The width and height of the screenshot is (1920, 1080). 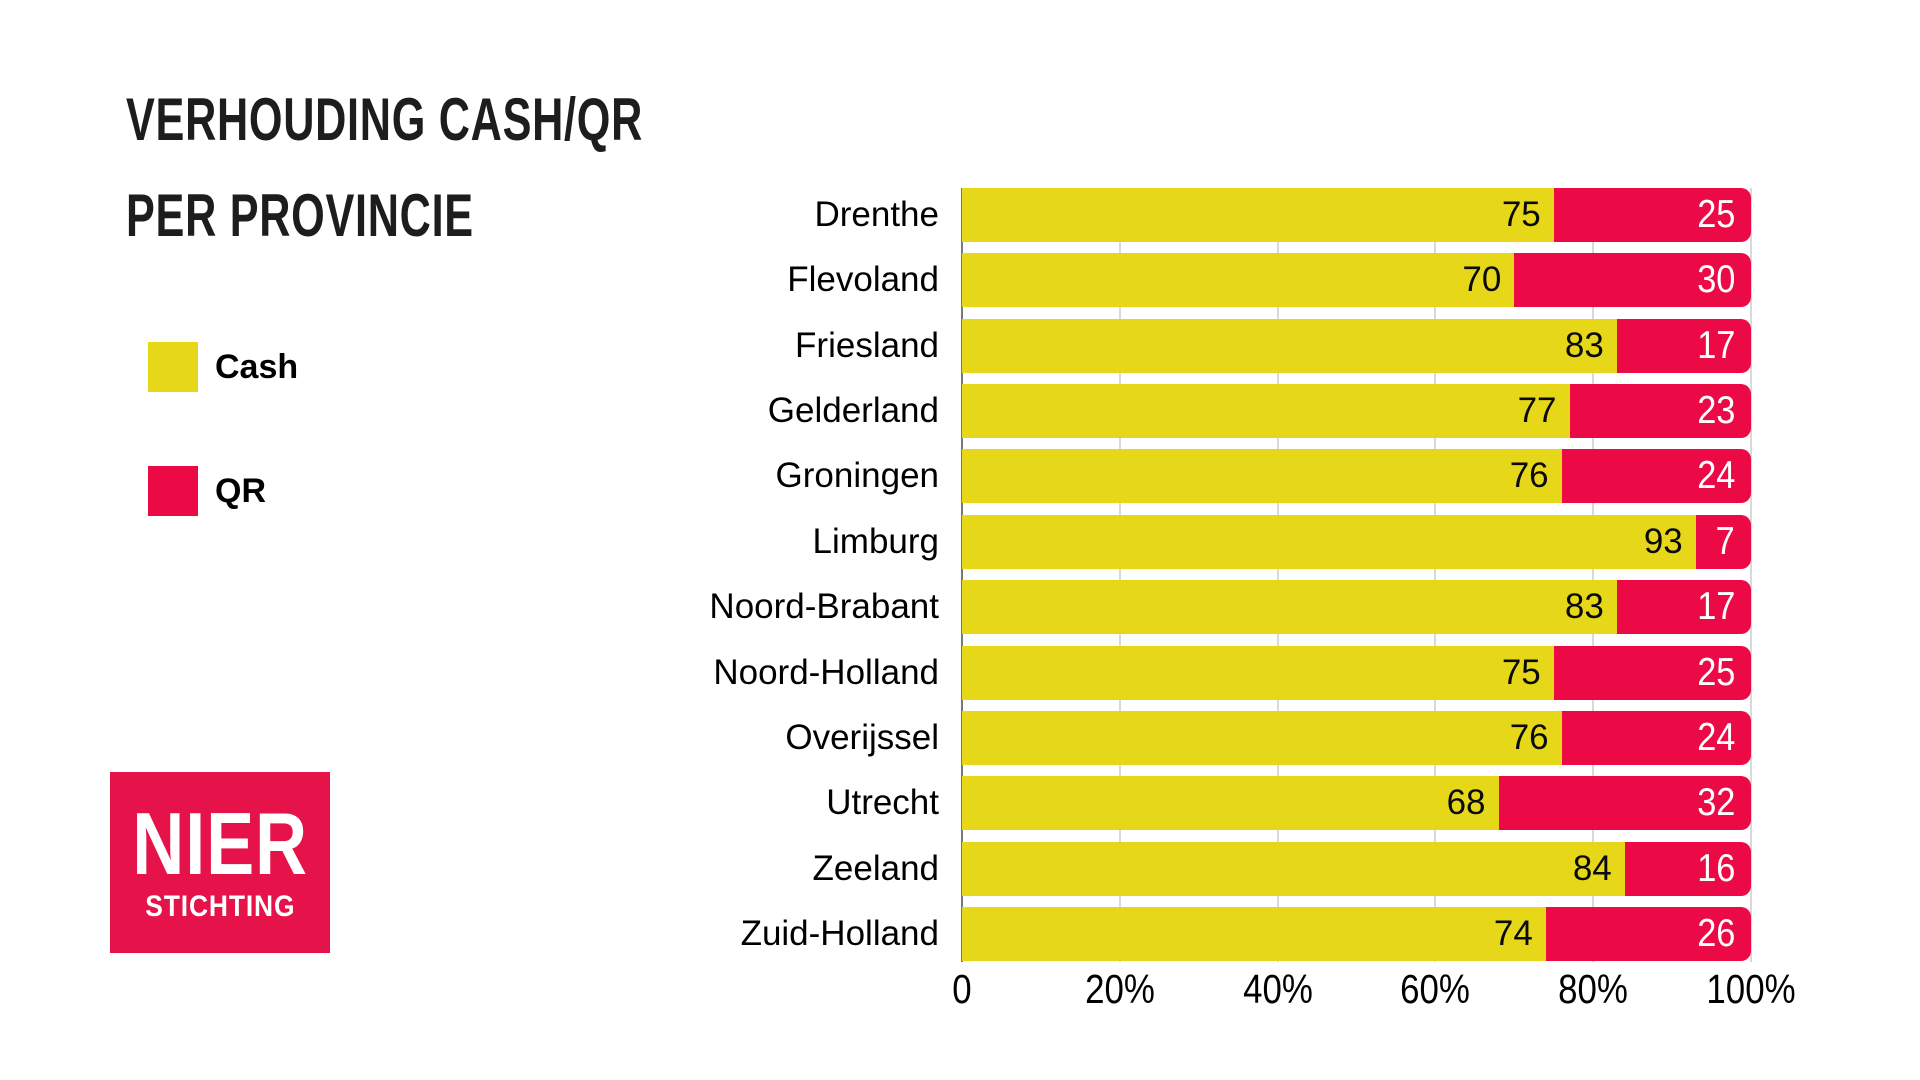 I want to click on row-label-friesland: Friesland, so click(x=867, y=345).